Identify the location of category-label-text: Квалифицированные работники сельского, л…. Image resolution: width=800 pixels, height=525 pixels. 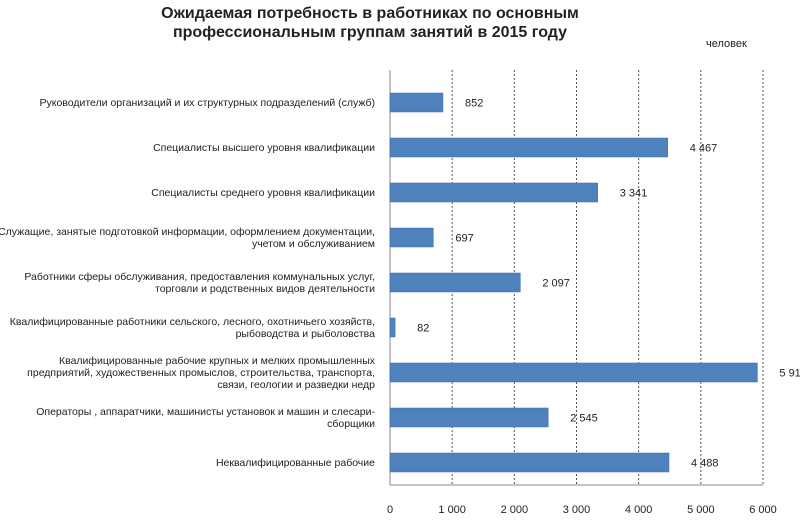
(192, 327).